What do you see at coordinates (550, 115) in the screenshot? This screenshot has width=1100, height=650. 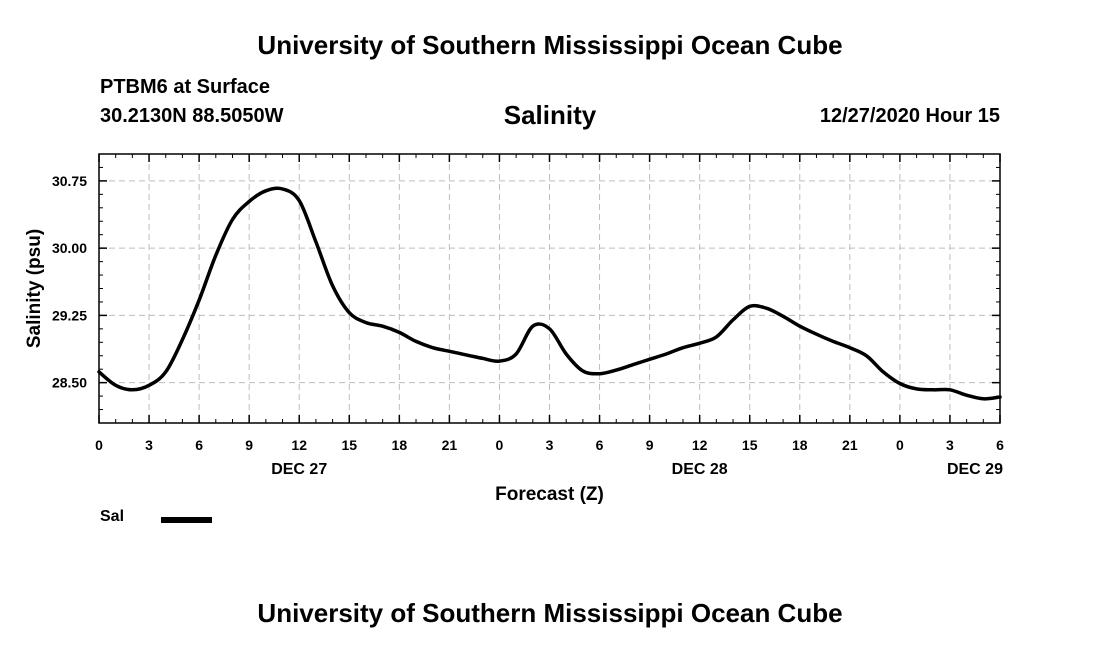 I see `chart-title: Salinity` at bounding box center [550, 115].